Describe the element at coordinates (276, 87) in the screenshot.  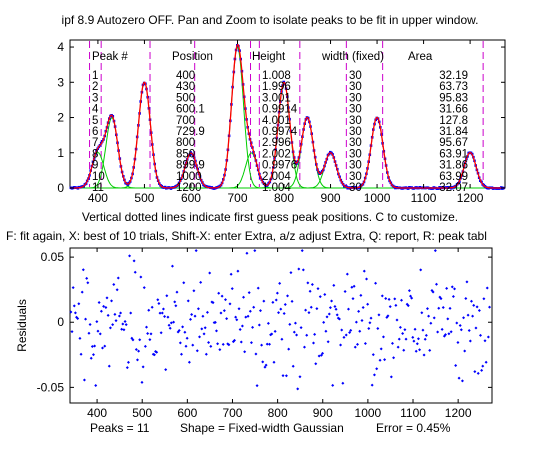
I see `table-cell: 1.996` at that location.